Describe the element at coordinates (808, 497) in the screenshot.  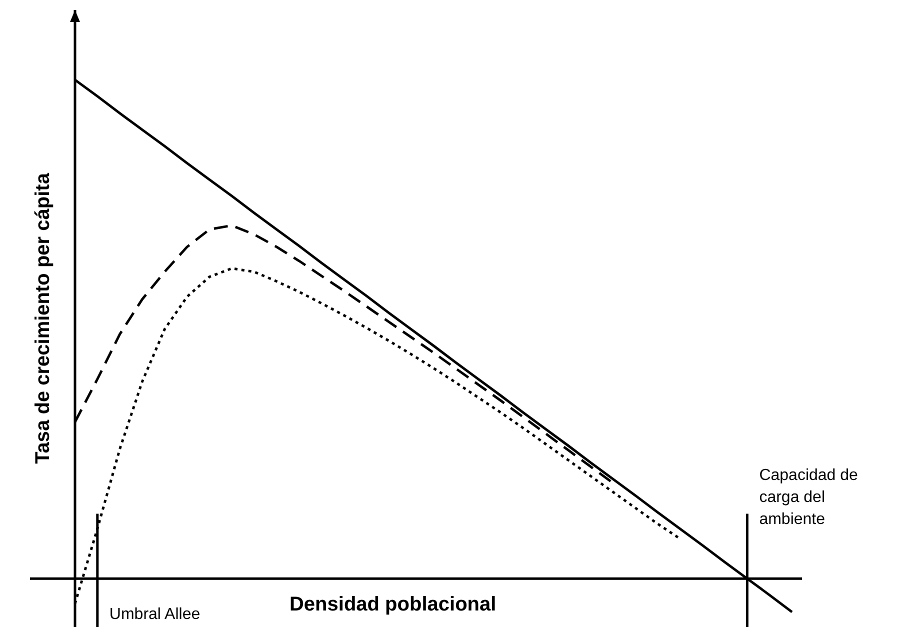
I see `annotation: Capacidad de carga del ambiente` at that location.